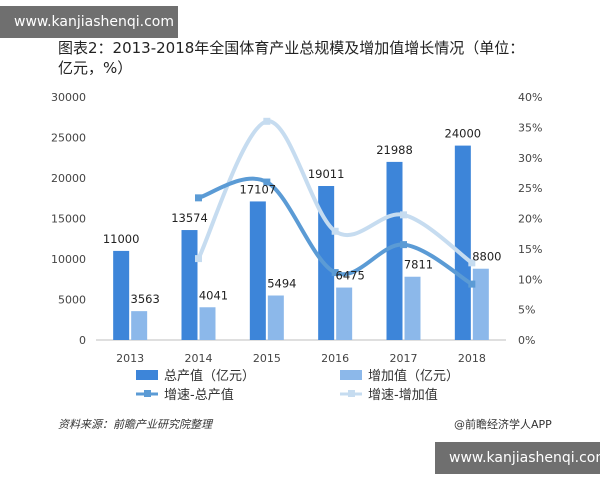 The width and height of the screenshot is (600, 480). What do you see at coordinates (403, 395) in the screenshot?
I see `legend-label: 增速-增加值` at bounding box center [403, 395].